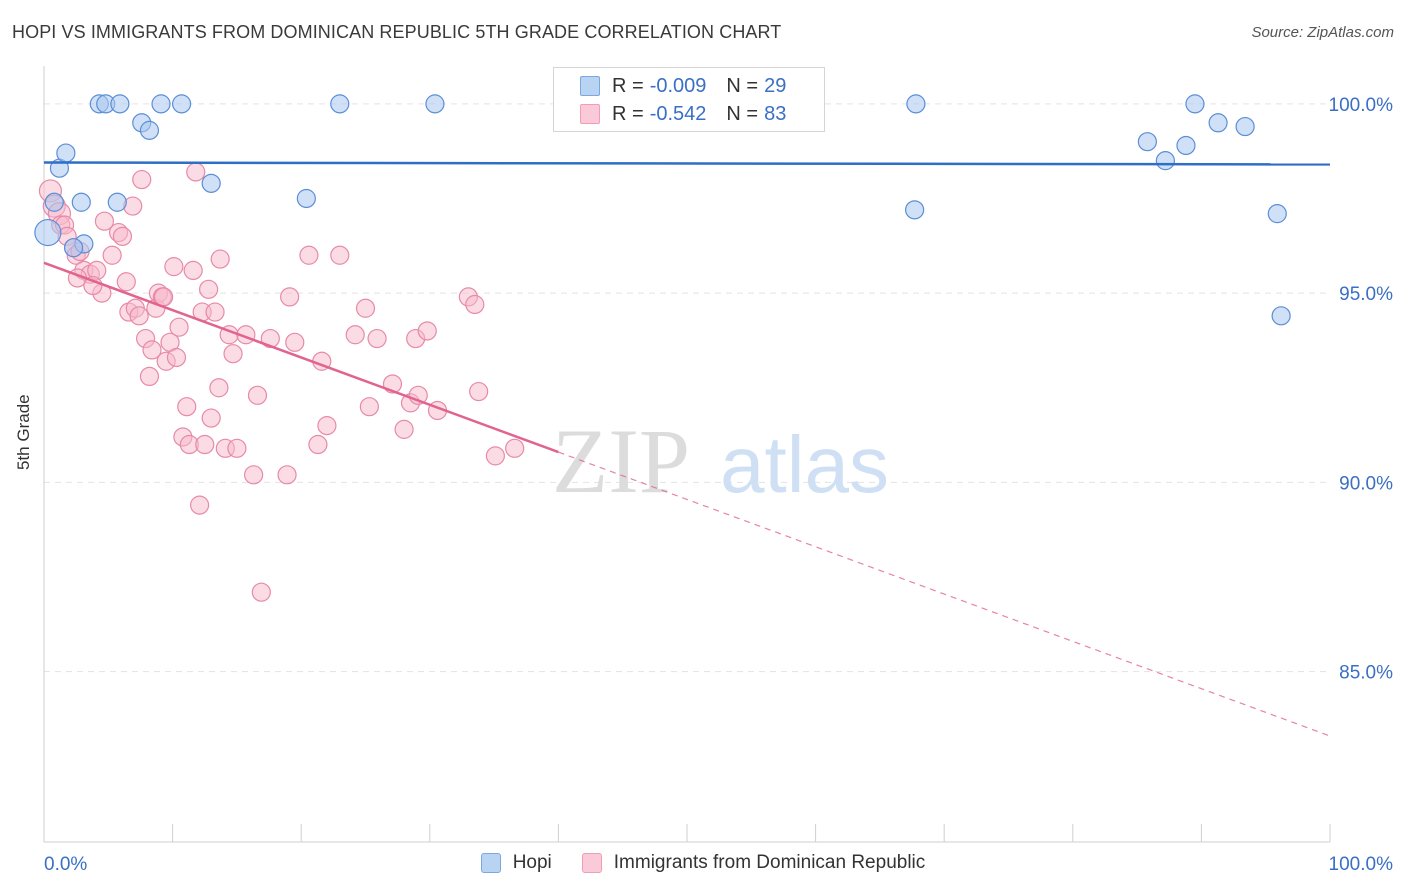 The height and width of the screenshot is (892, 1406). Describe the element at coordinates (689, 99) in the screenshot. I see `correlation-legend: R = -0.009 N = 29 R = -0.542 N = 83` at that location.